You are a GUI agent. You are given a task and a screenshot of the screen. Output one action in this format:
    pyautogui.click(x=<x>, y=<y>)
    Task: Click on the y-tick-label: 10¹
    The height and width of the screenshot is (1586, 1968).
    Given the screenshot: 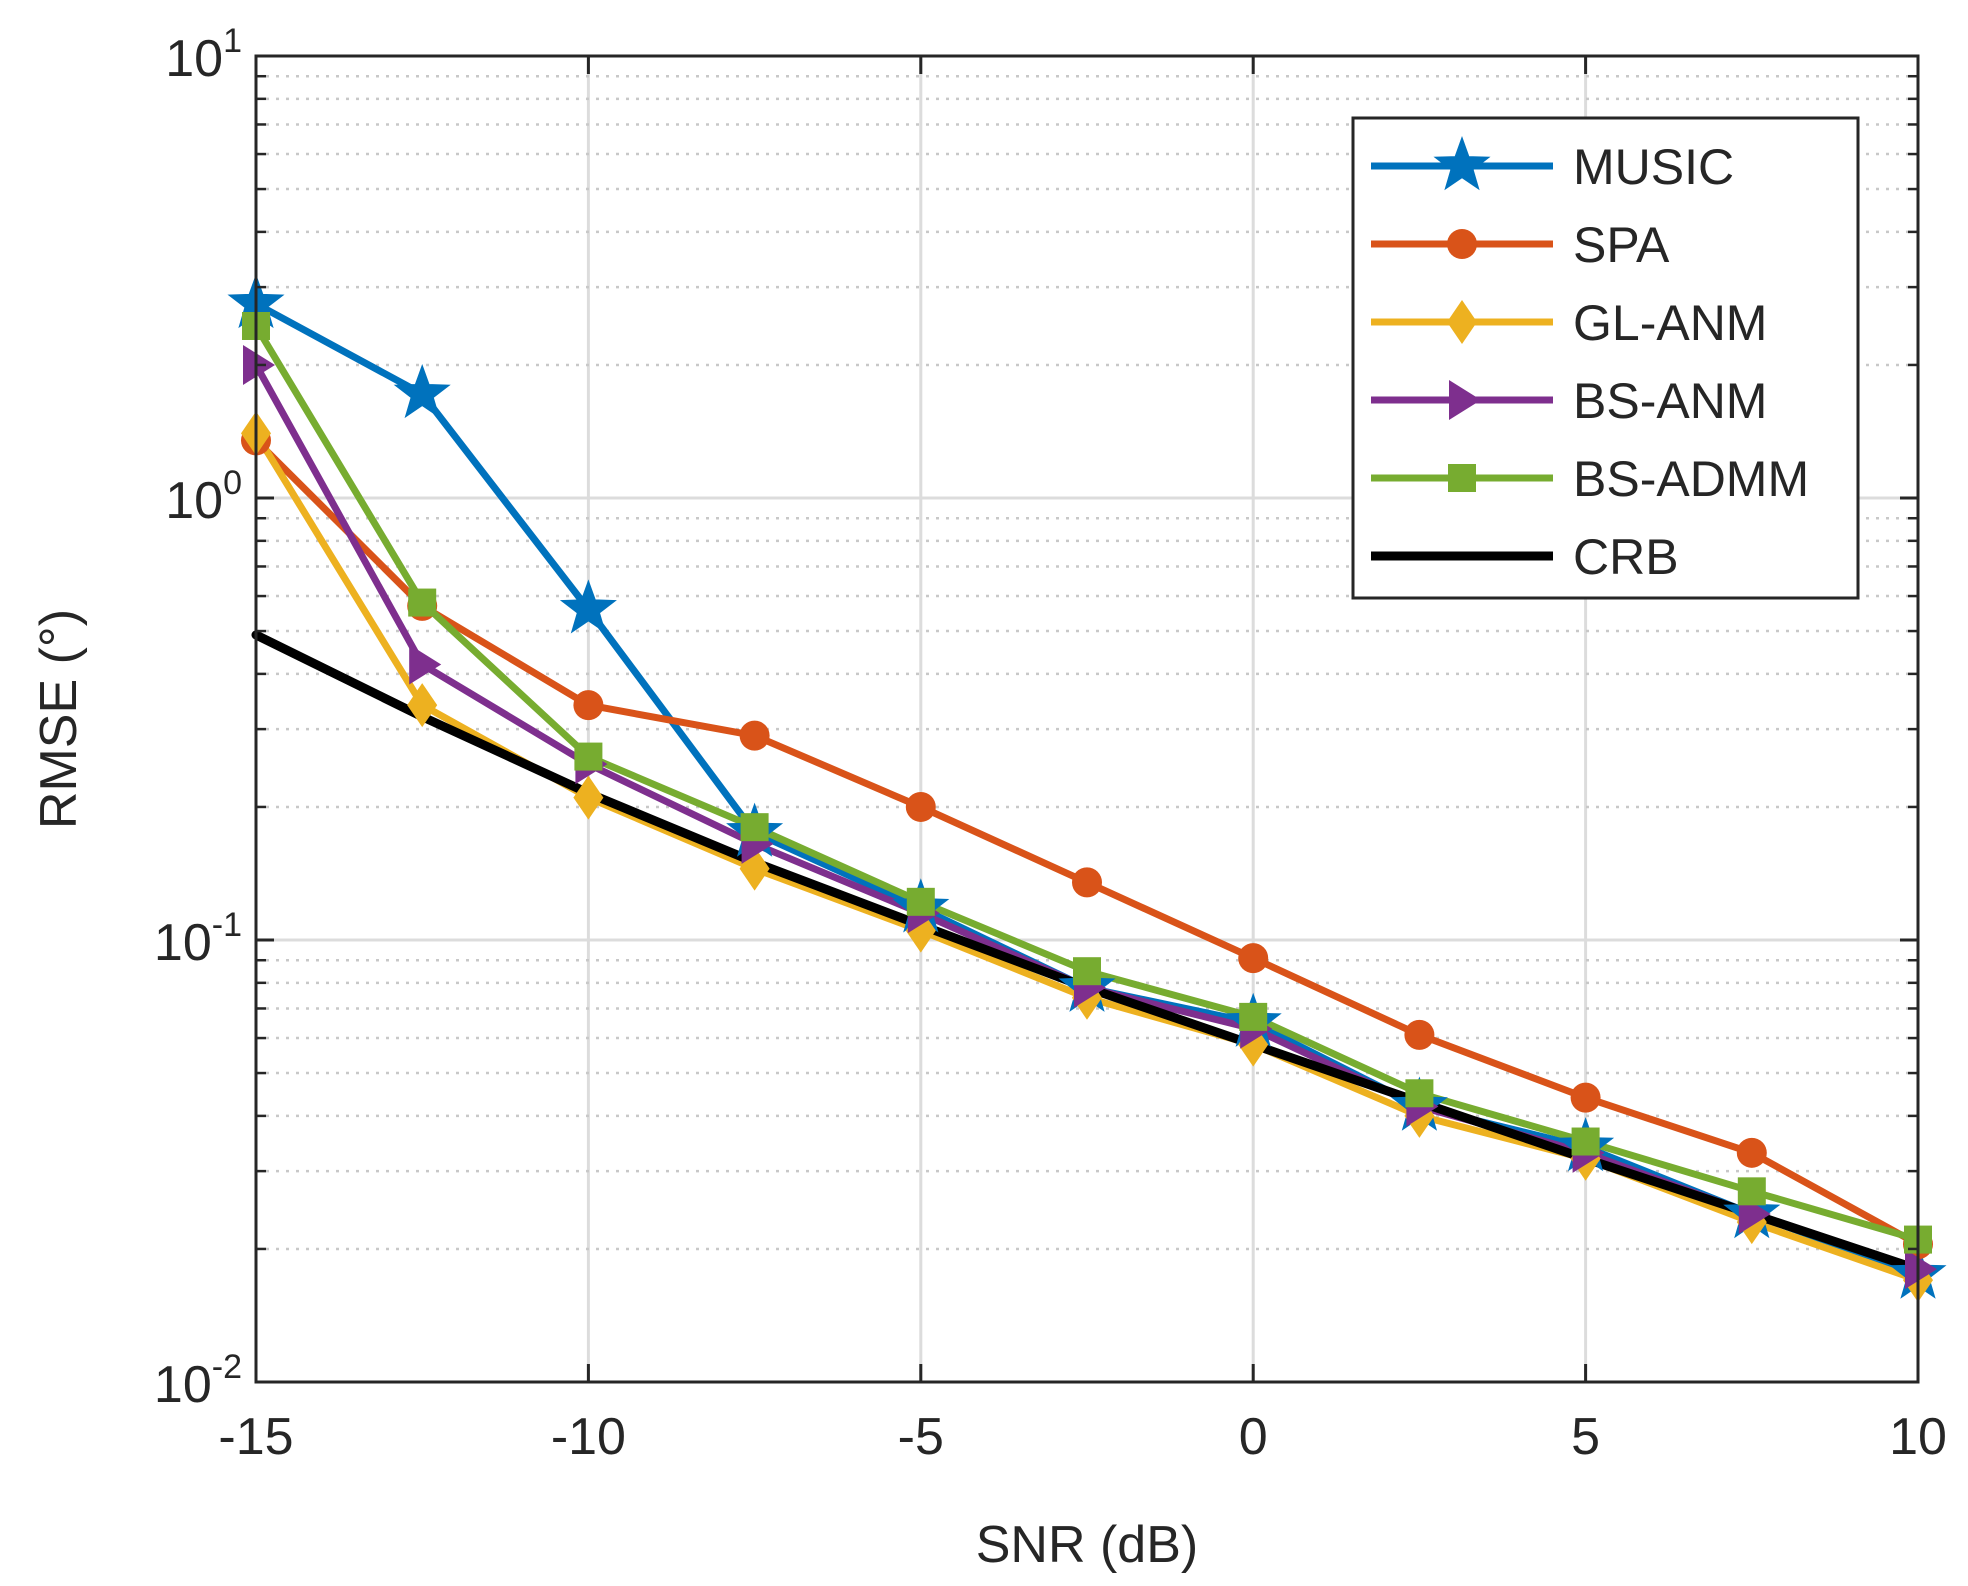 What is the action you would take?
    pyautogui.click(x=203, y=55)
    